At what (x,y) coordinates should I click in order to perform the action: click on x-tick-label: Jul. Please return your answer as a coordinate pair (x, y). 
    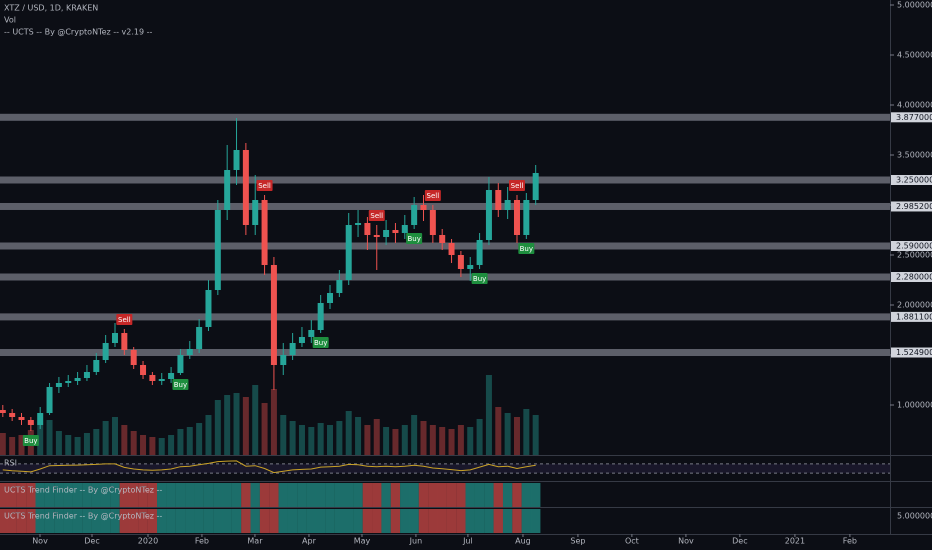
    Looking at the image, I should click on (467, 541).